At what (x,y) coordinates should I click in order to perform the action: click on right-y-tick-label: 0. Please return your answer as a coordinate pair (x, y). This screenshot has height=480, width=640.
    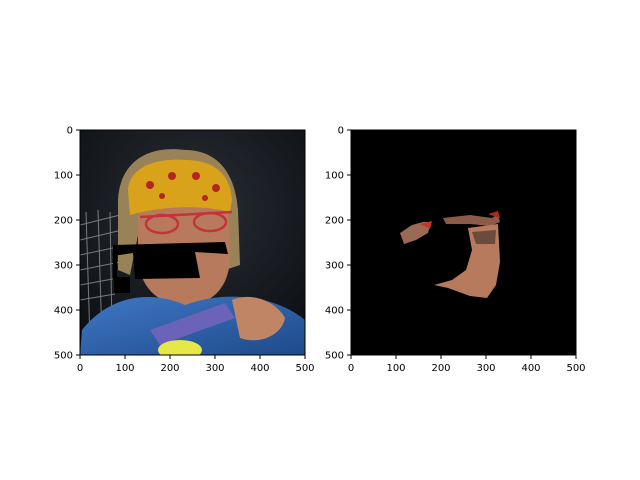
    Looking at the image, I should click on (341, 131).